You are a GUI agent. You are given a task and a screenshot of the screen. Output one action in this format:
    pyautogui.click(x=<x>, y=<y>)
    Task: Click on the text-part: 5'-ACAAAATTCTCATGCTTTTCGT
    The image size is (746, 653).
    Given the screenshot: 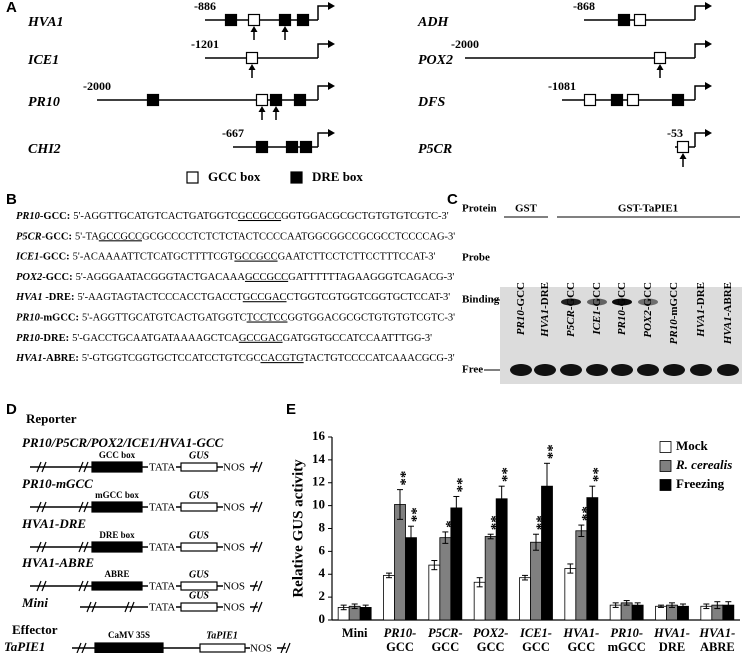 What is the action you would take?
    pyautogui.click(x=154, y=257)
    